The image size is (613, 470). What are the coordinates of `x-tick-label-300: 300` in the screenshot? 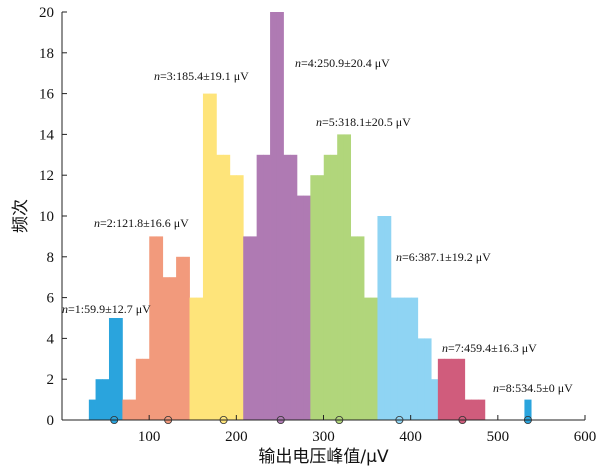 It's located at (323, 437).